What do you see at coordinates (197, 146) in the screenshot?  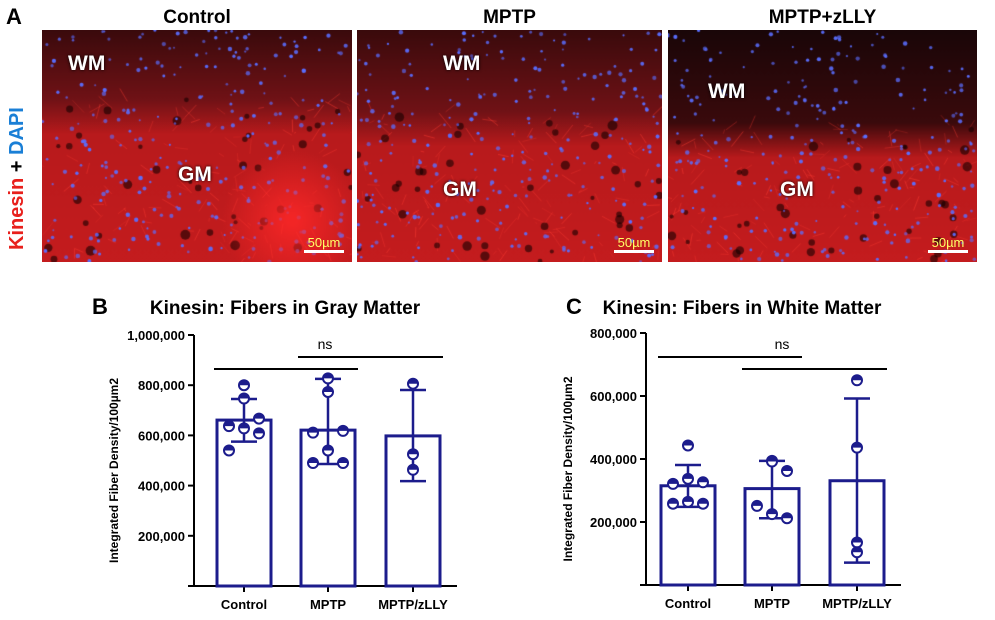 I see `micrograph-control: WM GM 50µm` at bounding box center [197, 146].